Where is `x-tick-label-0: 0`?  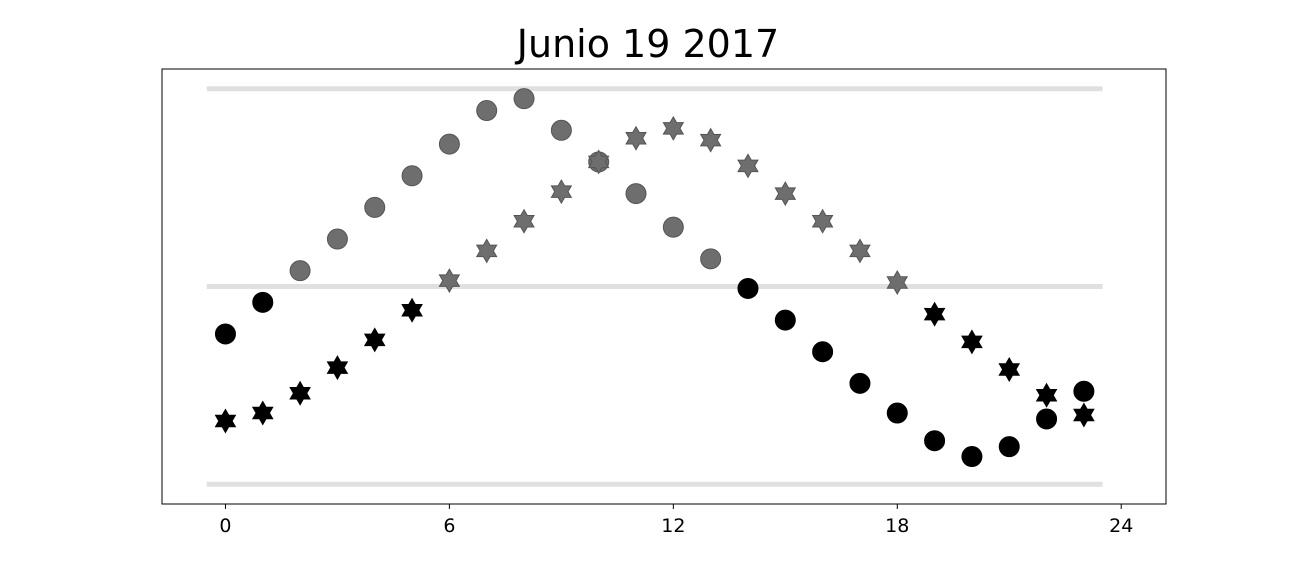
x-tick-label-0: 0 is located at coordinates (225, 526).